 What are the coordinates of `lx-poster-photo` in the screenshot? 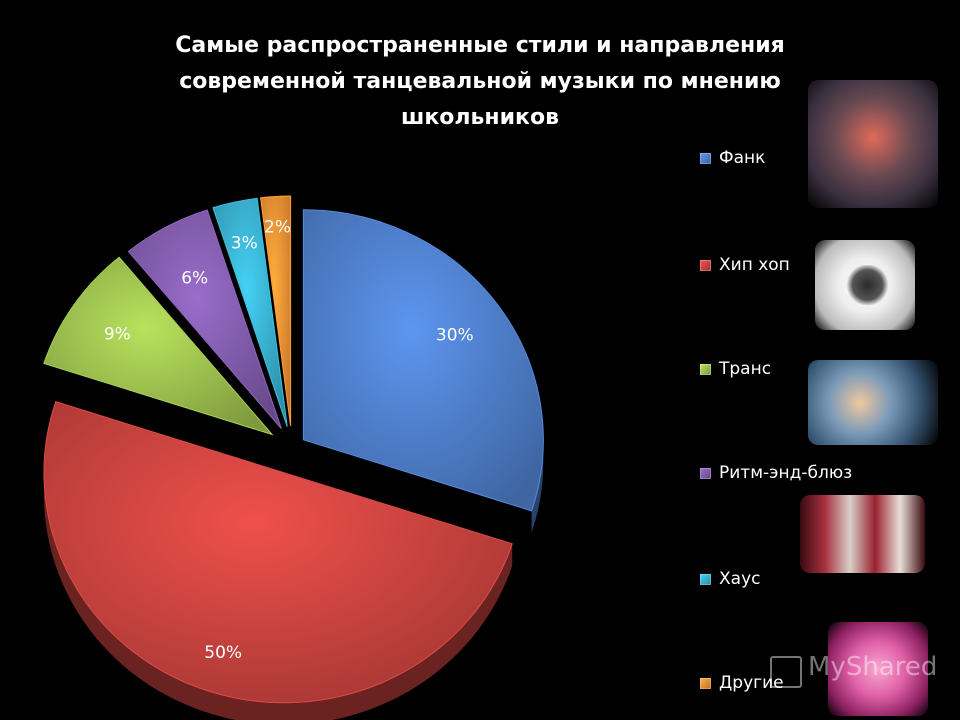 It's located at (878, 669).